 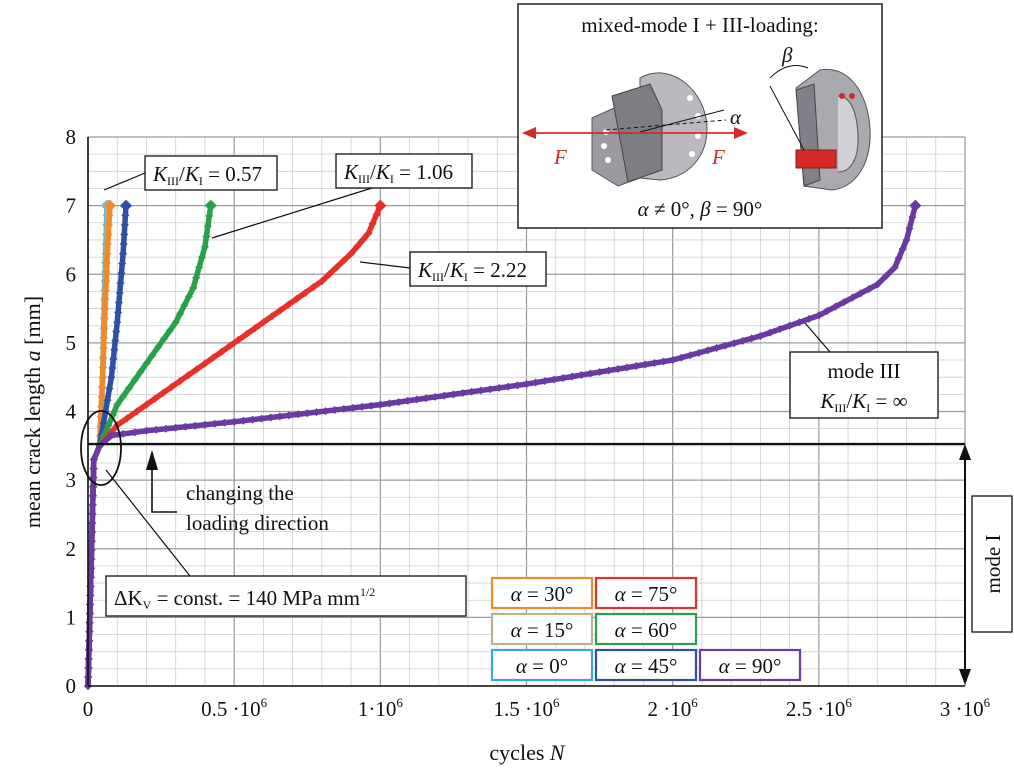 What do you see at coordinates (787, 55) in the screenshot?
I see `beta-label: β` at bounding box center [787, 55].